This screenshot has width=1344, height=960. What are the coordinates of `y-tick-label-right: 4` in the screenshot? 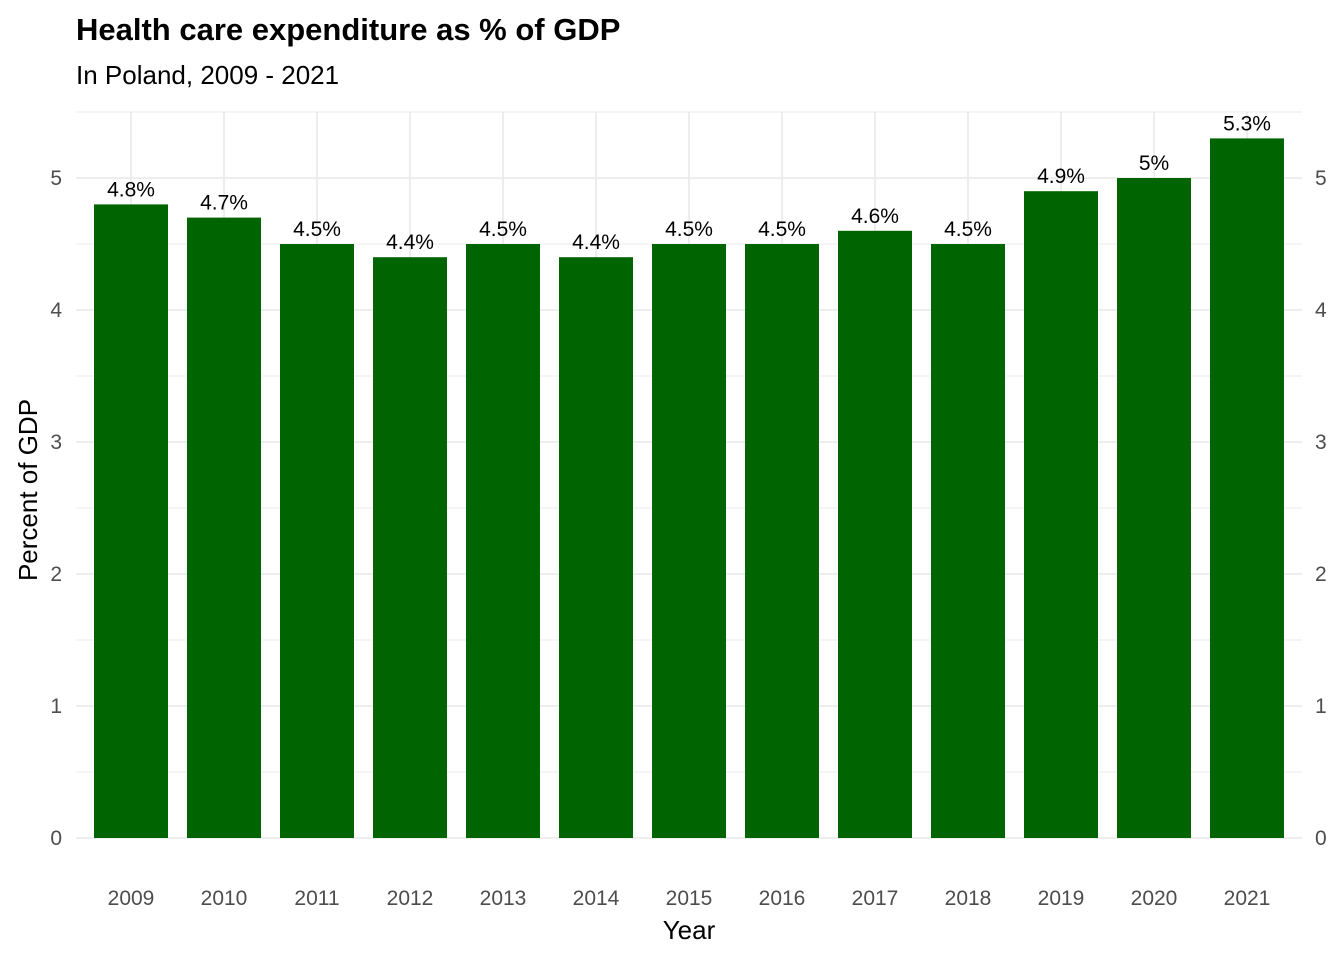 It's located at (1321, 310).